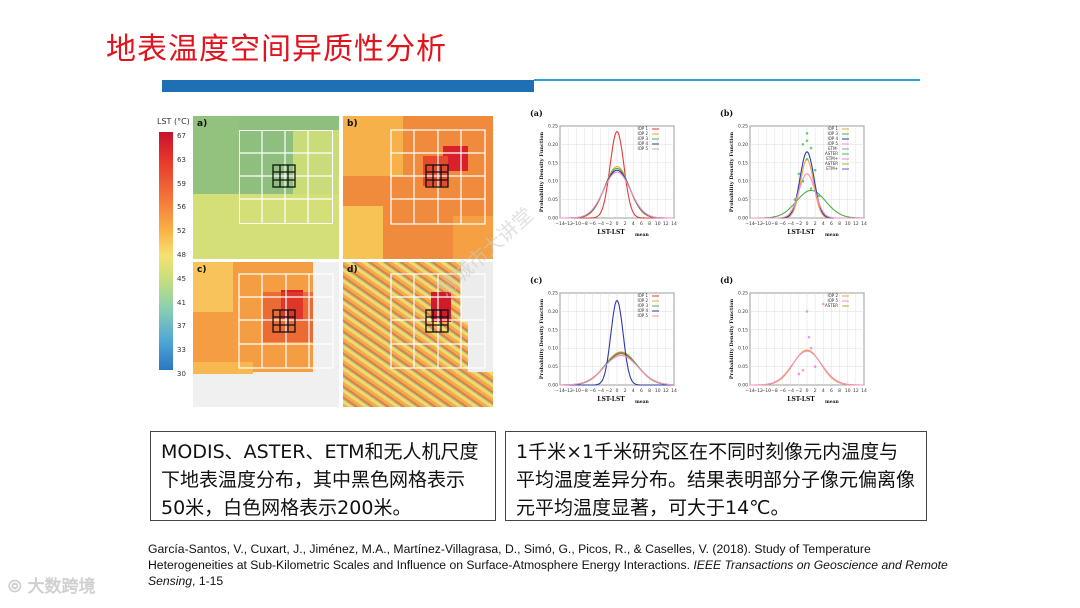 This screenshot has width=1080, height=608. I want to click on x-tick-label: −6, so click(592, 391).